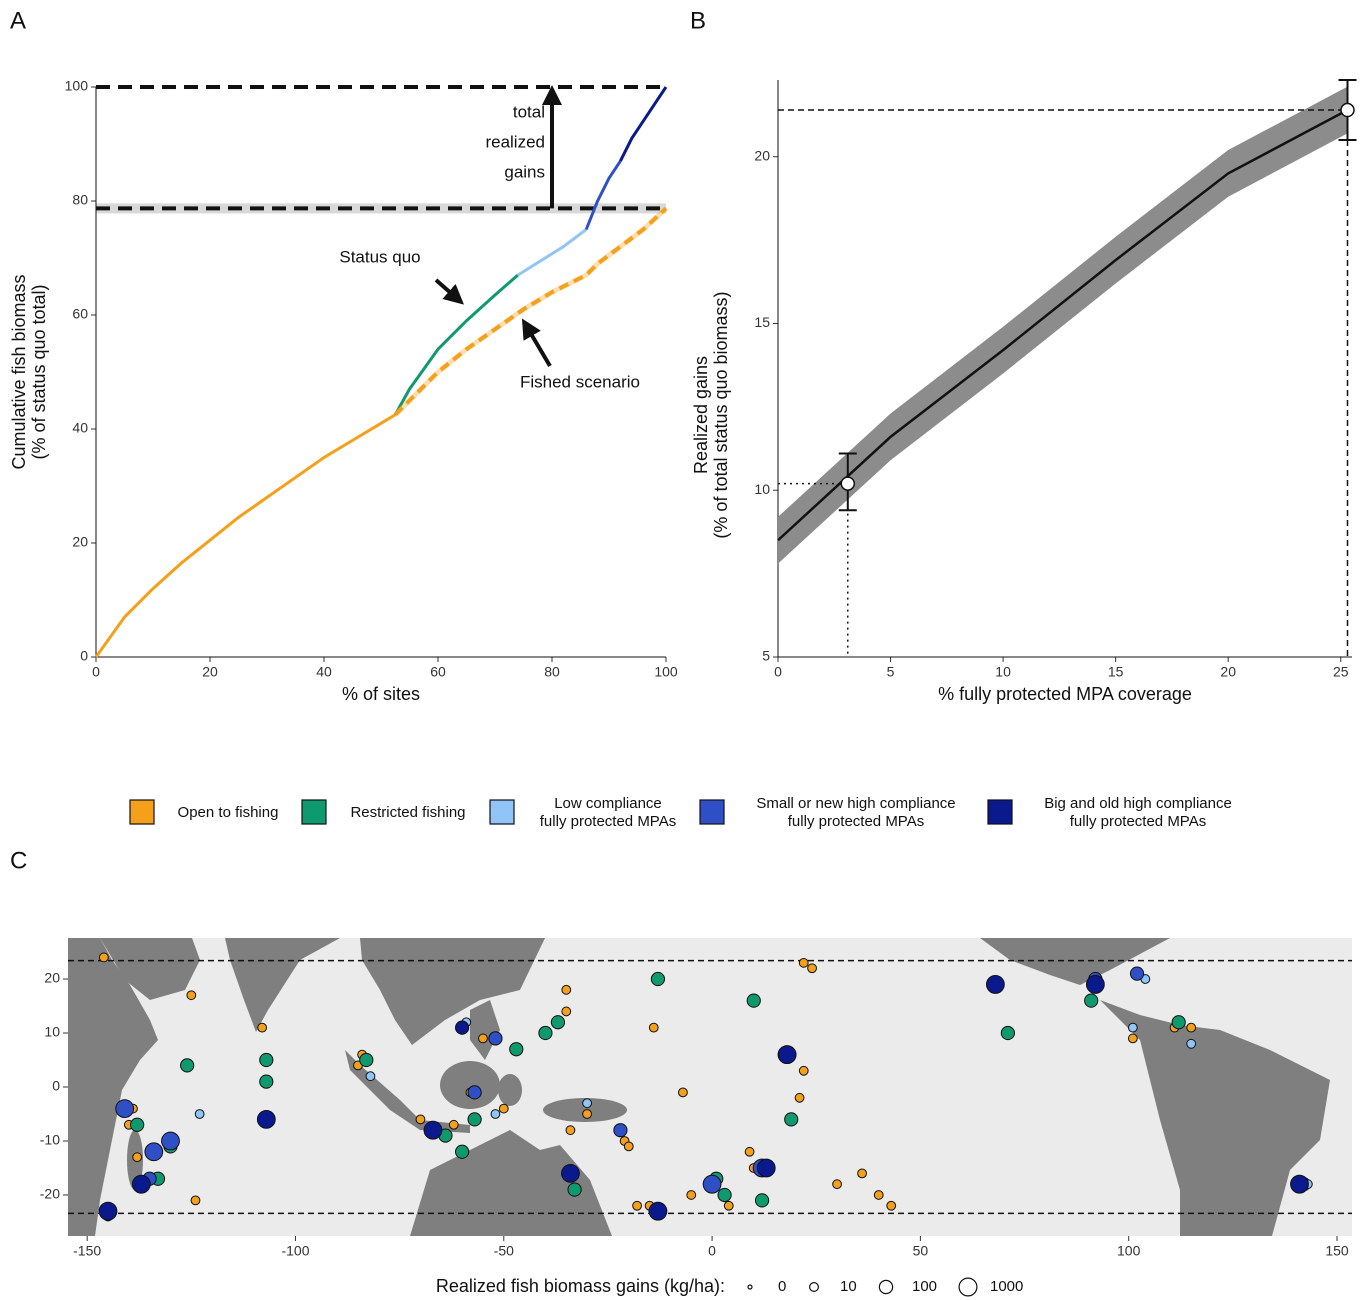  What do you see at coordinates (712, 1251) in the screenshot?
I see `x-tick-label: 0` at bounding box center [712, 1251].